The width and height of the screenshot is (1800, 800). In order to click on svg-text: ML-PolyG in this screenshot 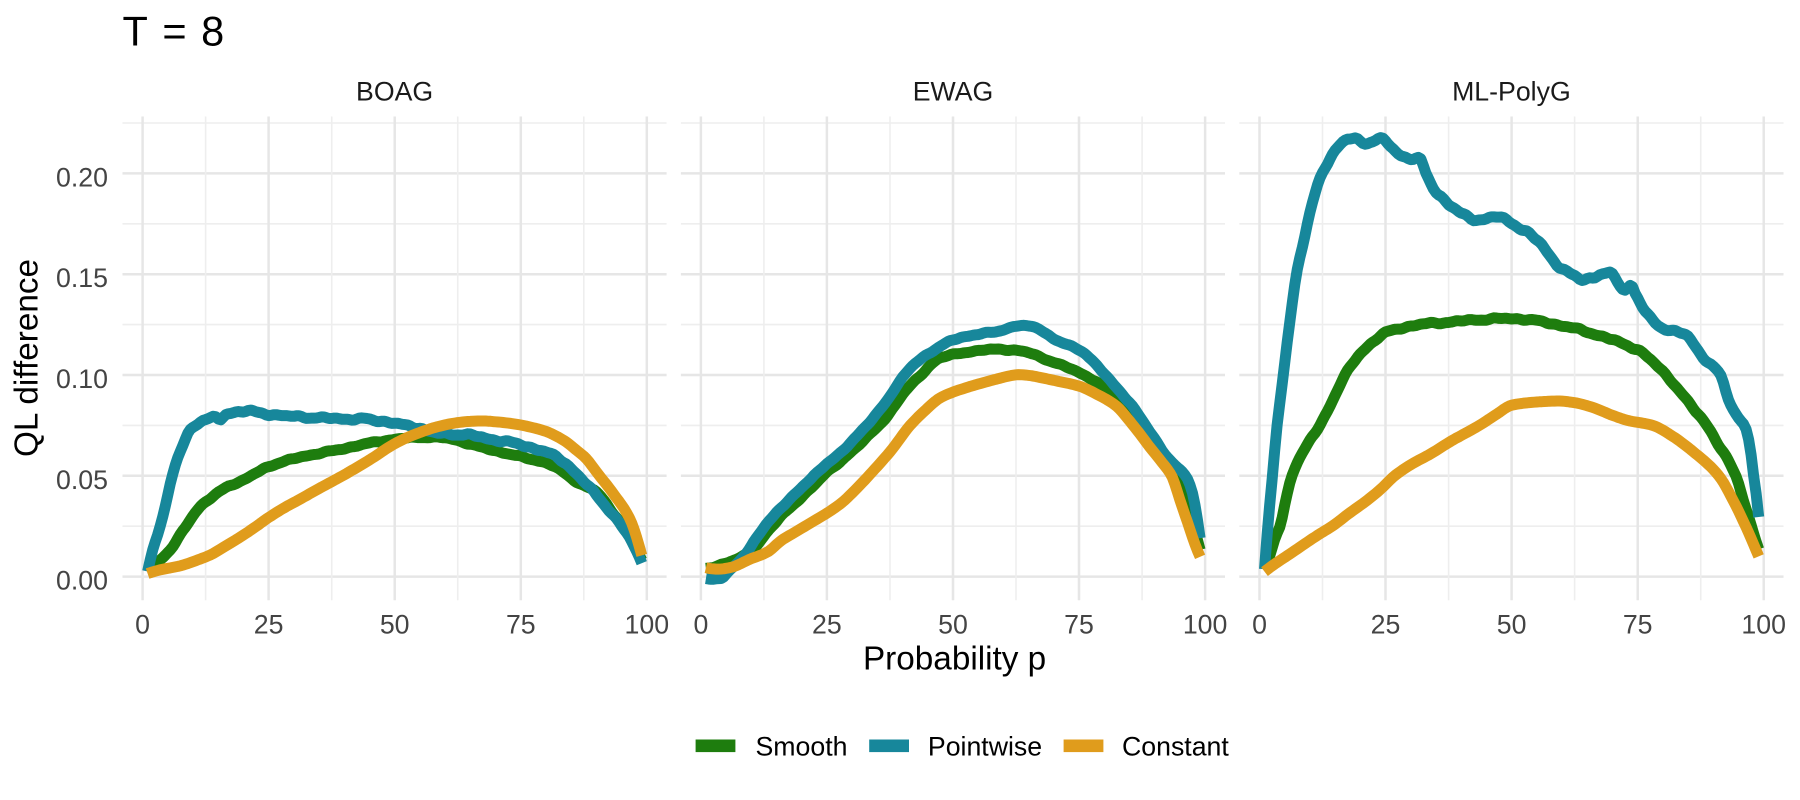, I will do `click(1511, 91)`.